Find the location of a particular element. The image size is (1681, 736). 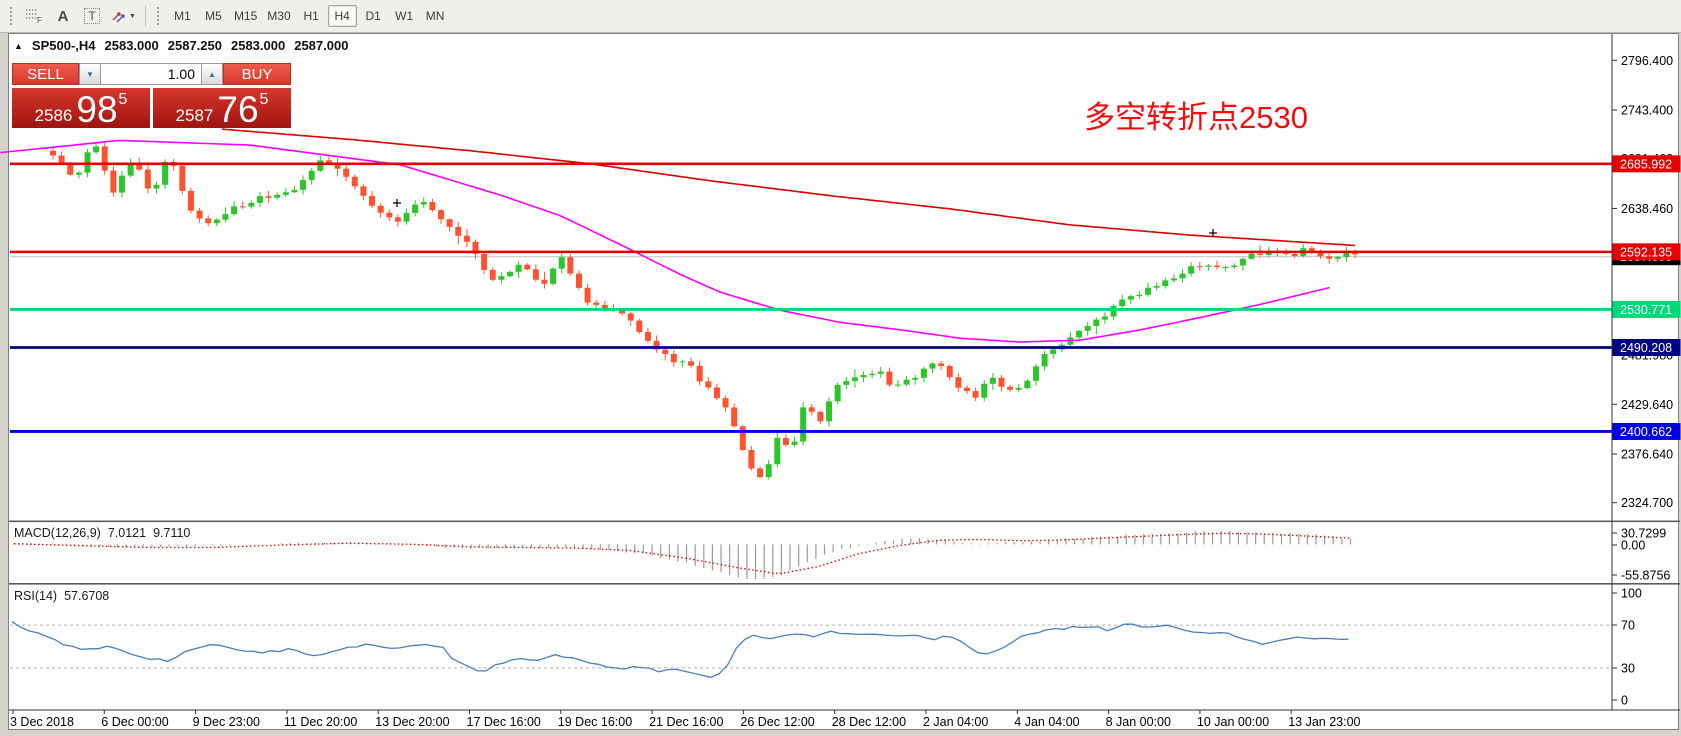

timeframe-w1: W1 is located at coordinates (404, 16).